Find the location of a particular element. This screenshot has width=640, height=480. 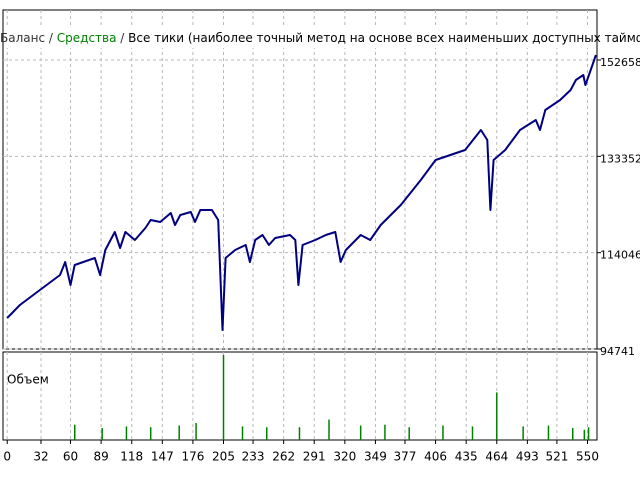

header-bg is located at coordinates (300, 38).